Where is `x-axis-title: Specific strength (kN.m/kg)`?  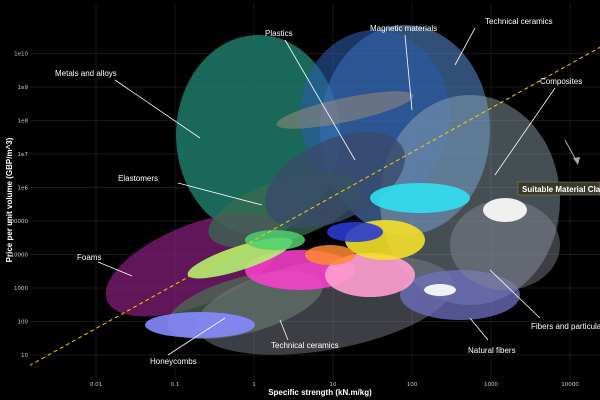 x-axis-title: Specific strength (kN.m/kg) is located at coordinates (320, 392).